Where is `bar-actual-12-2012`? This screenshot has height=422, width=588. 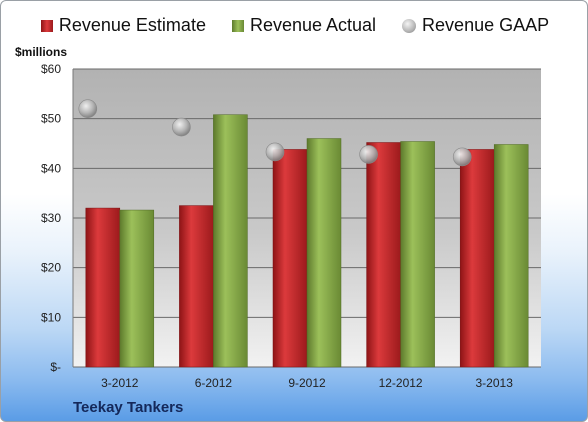
bar-actual-12-2012 is located at coordinates (417, 254).